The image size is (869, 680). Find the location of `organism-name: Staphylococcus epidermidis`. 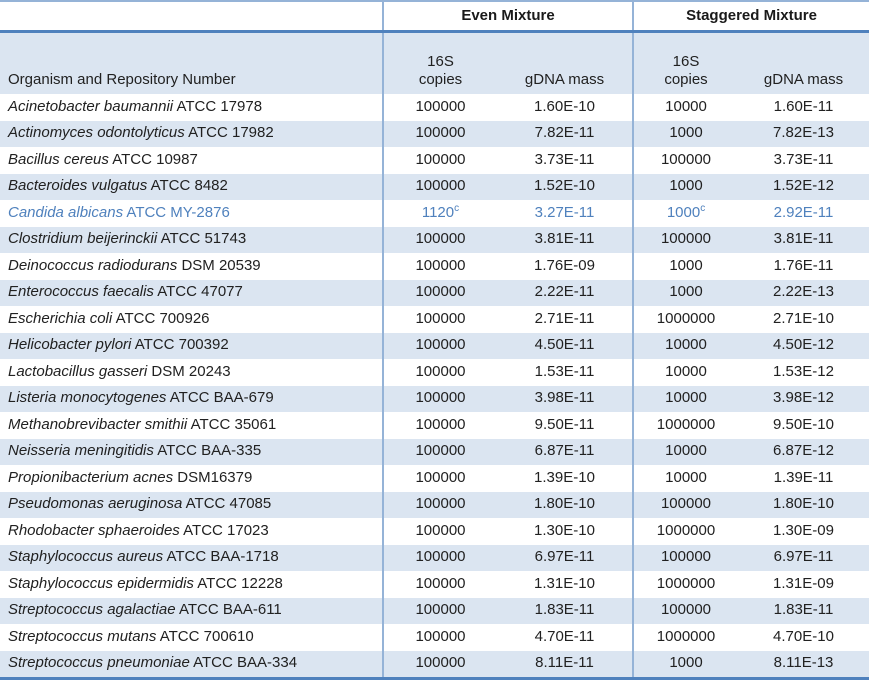

organism-name: Staphylococcus epidermidis is located at coordinates (101, 583).